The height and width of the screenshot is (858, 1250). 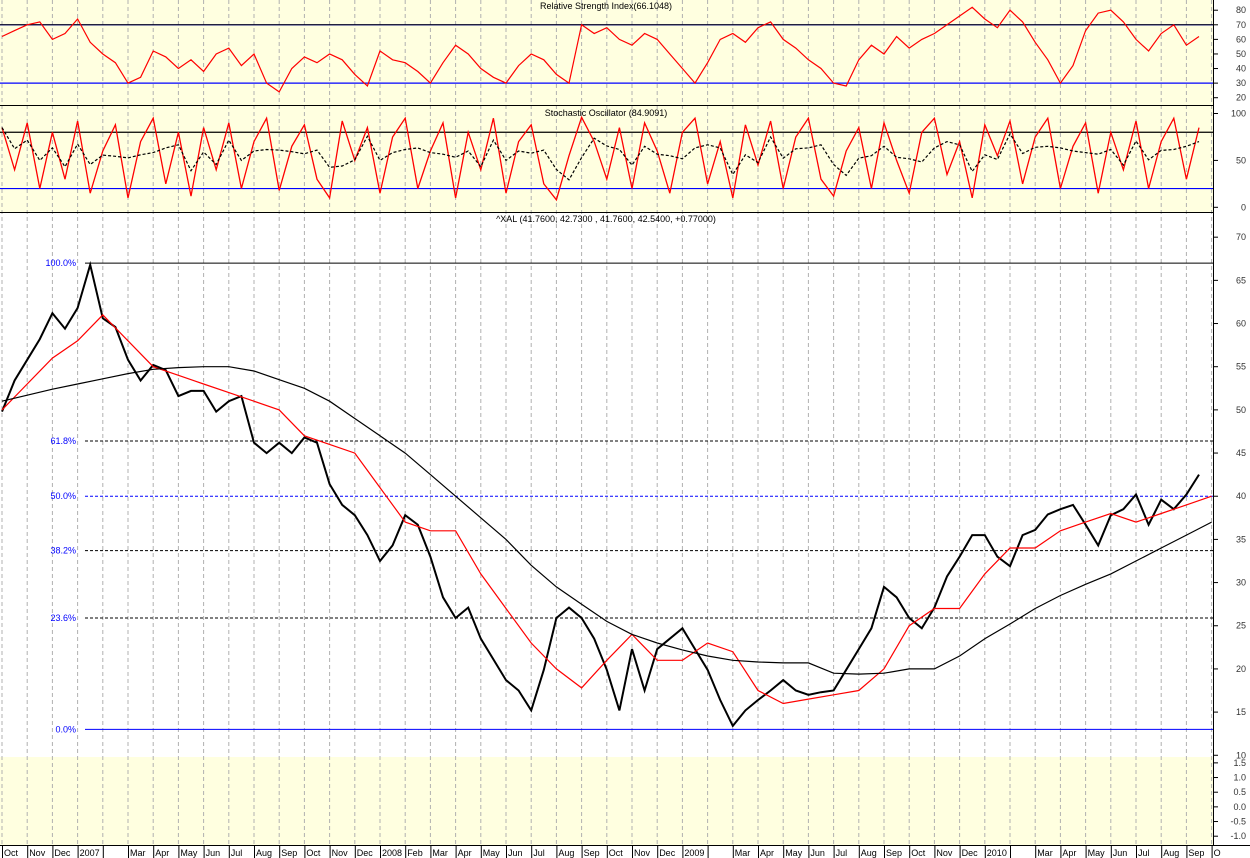 I want to click on price-tick-label: 40, so click(x=1241, y=496).